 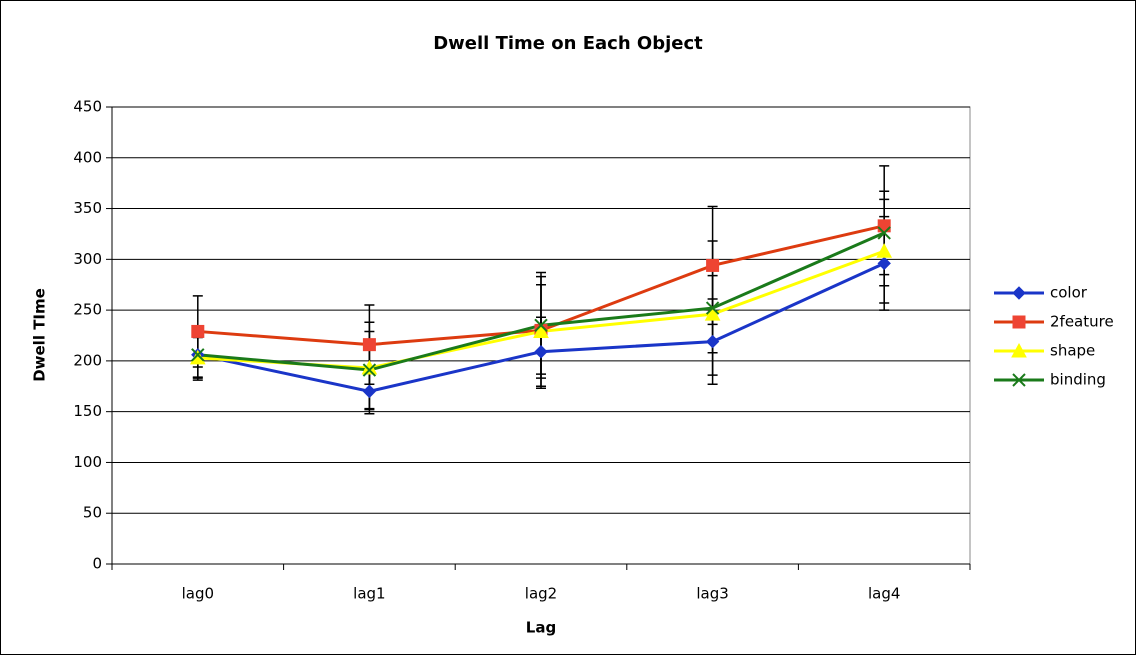 I want to click on legend-label: binding, so click(x=1078, y=380).